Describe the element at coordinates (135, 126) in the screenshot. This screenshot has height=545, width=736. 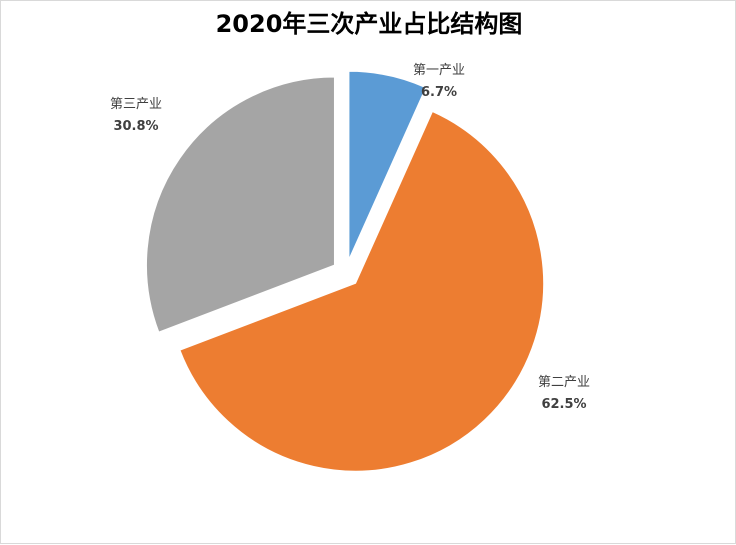
I see `slice-label-value-3: 30.8%` at that location.